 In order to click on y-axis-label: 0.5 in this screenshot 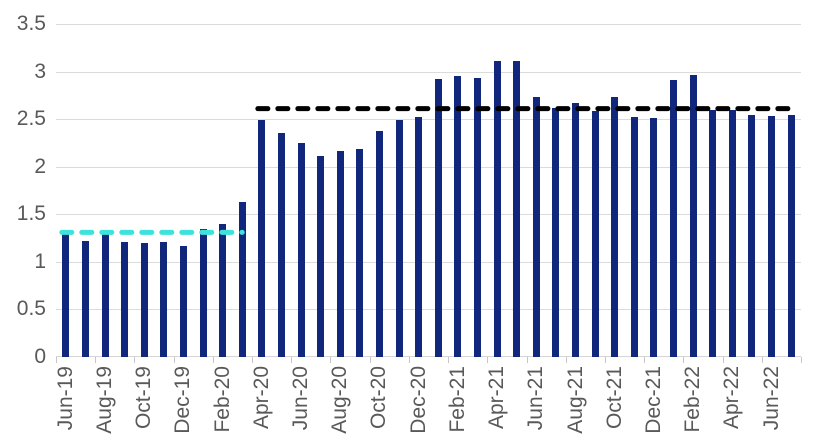, I will do `click(31, 309)`.